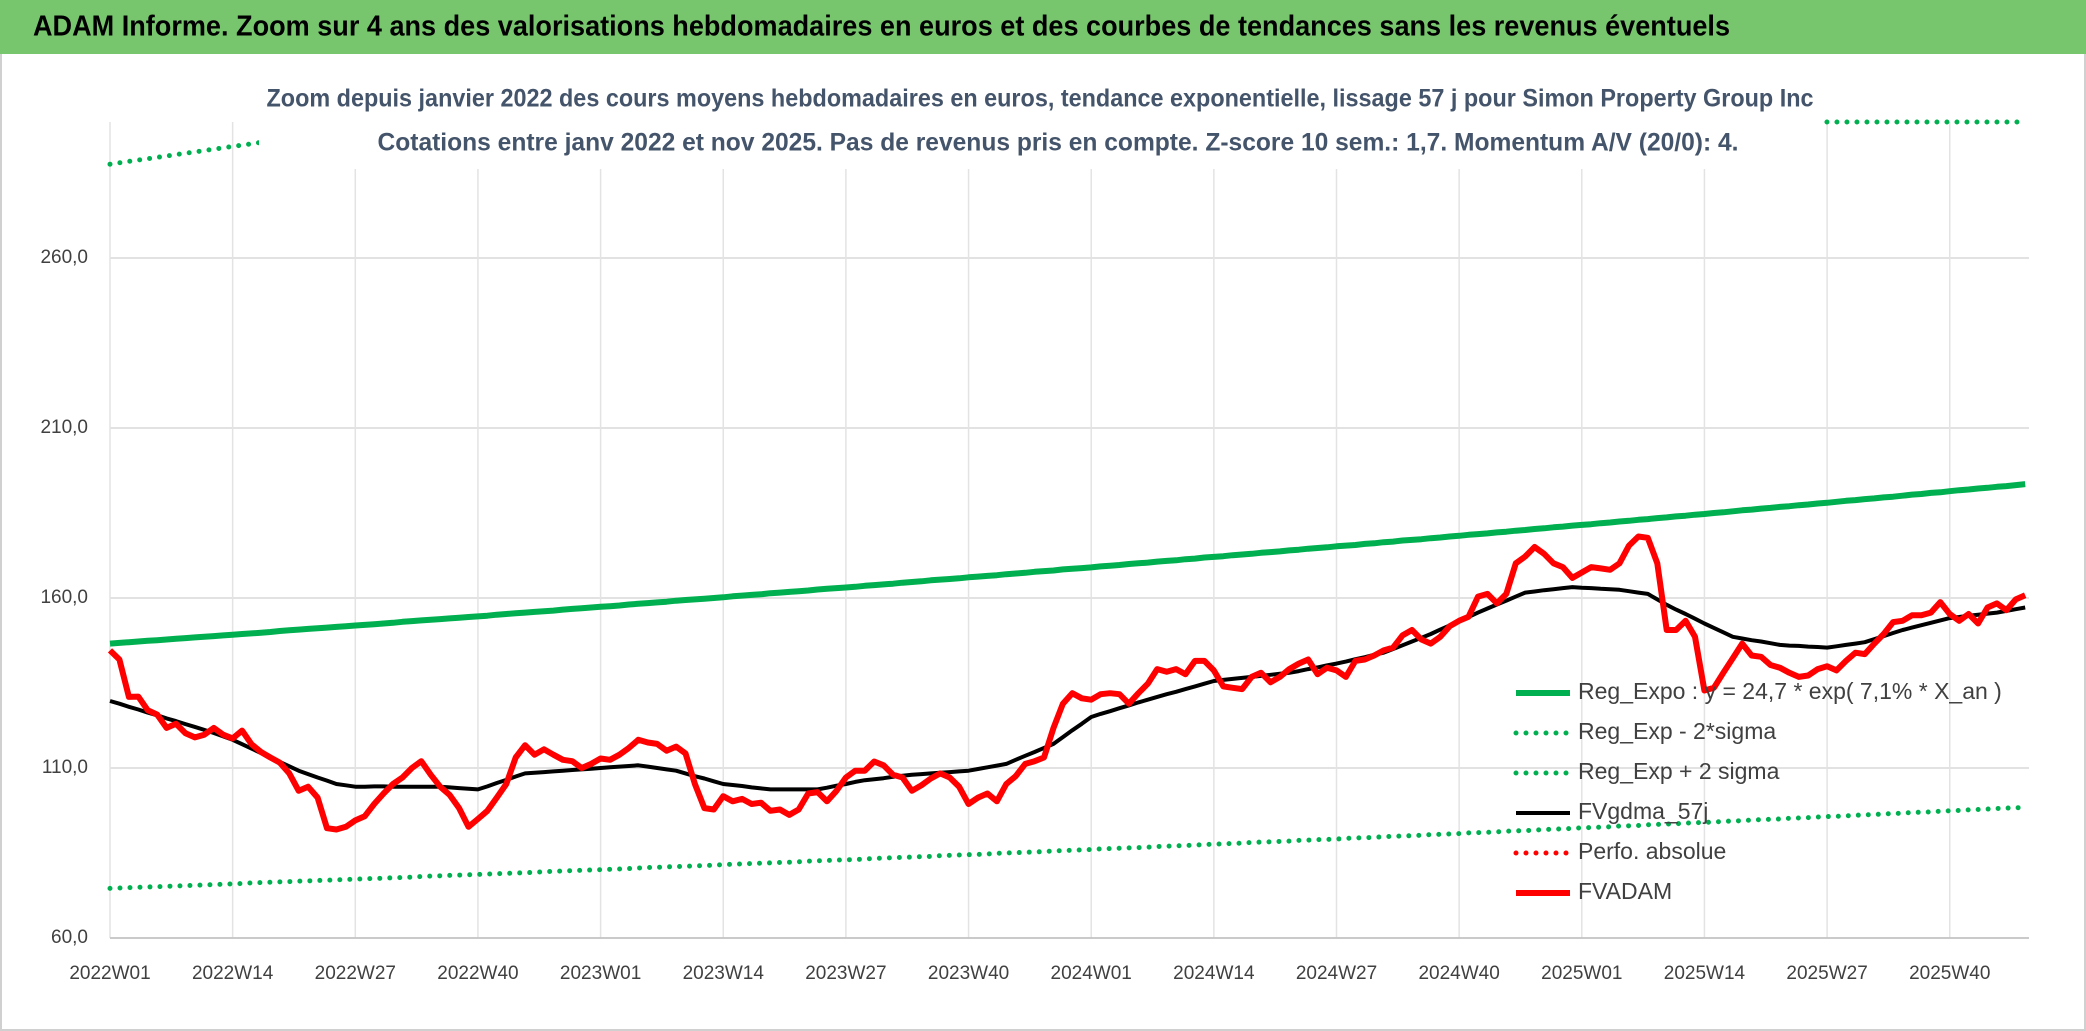  What do you see at coordinates (1705, 973) in the screenshot?
I see `x-tick-label: 2025W14` at bounding box center [1705, 973].